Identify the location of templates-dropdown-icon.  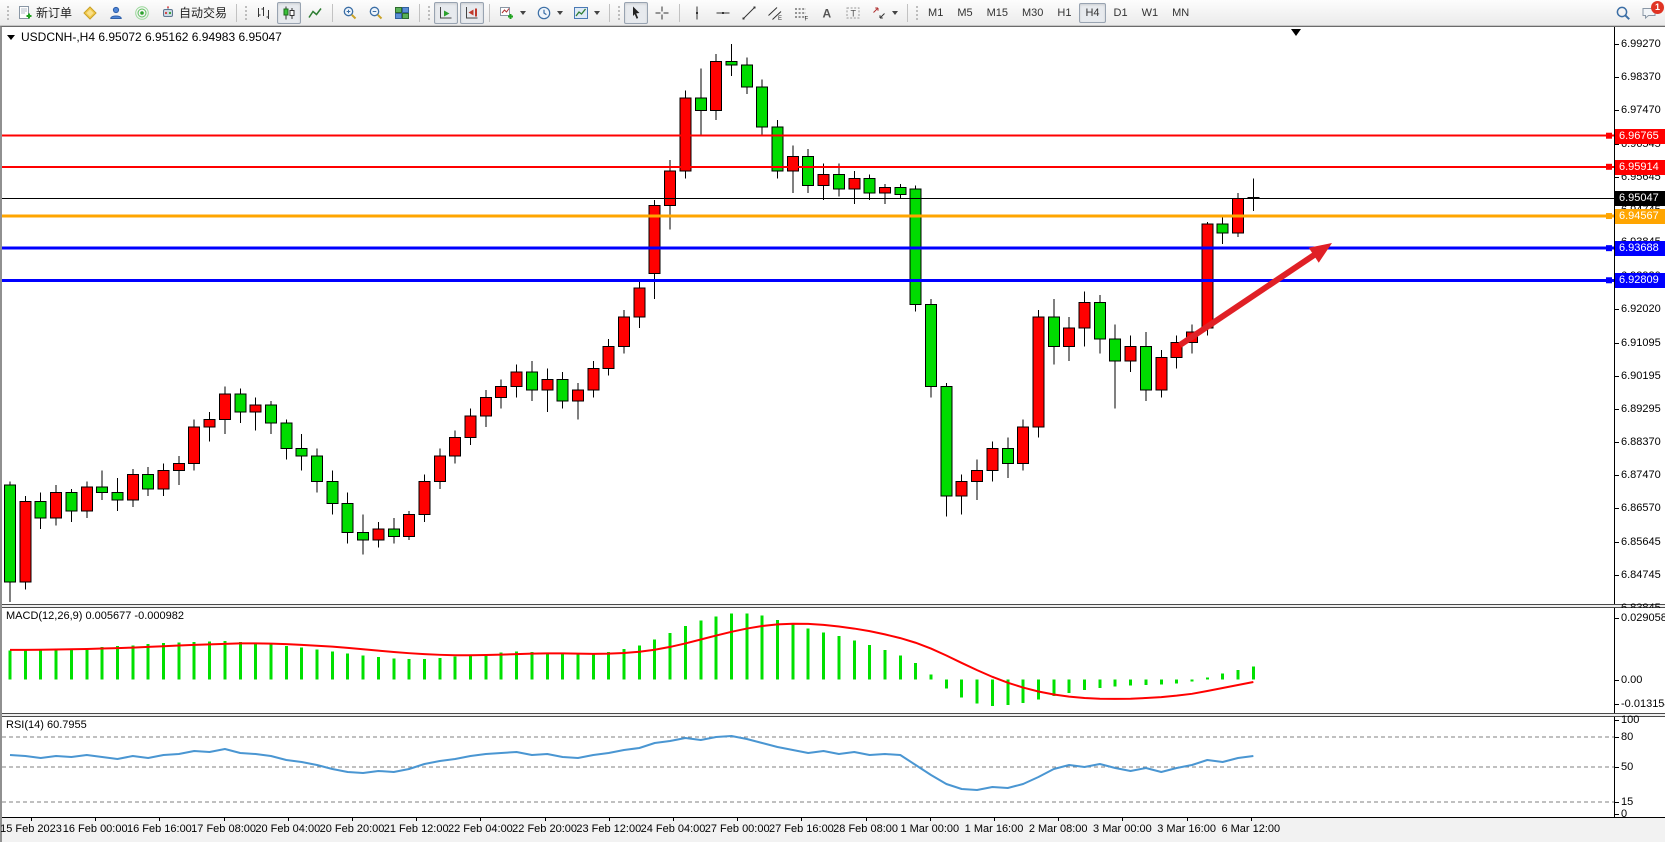
(597, 12).